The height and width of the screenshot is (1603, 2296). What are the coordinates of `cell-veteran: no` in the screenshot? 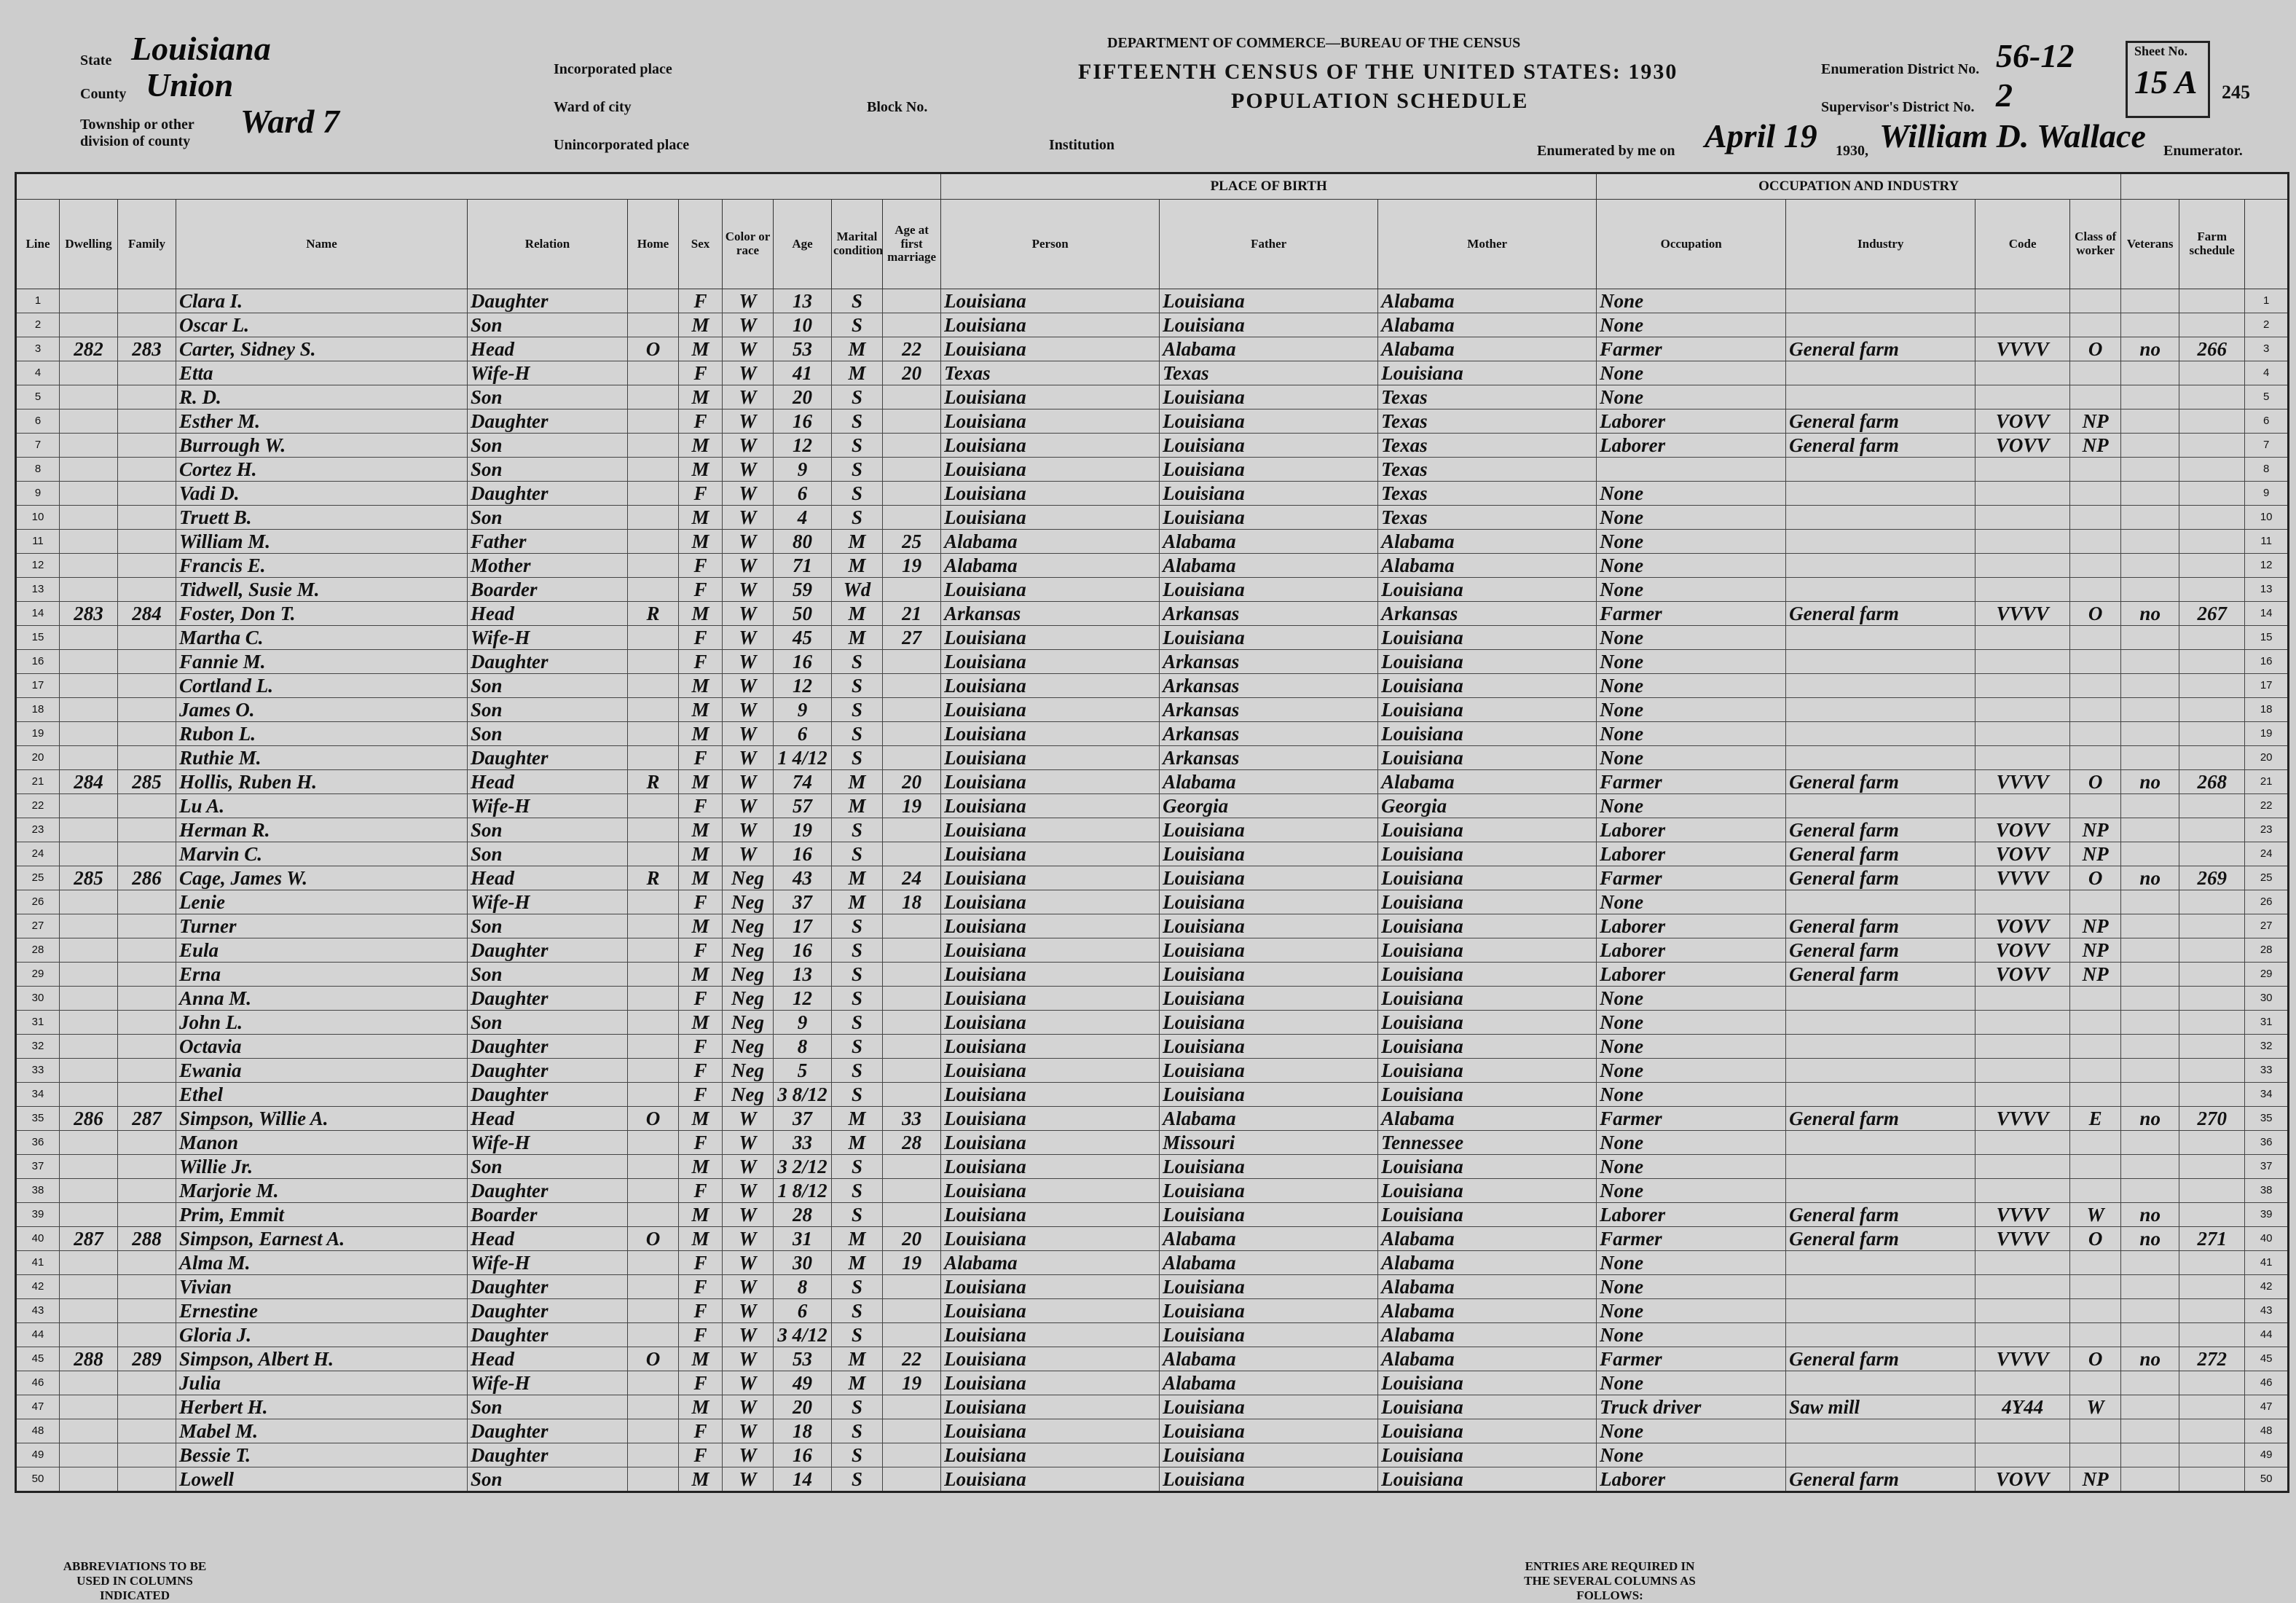 It's located at (2150, 878).